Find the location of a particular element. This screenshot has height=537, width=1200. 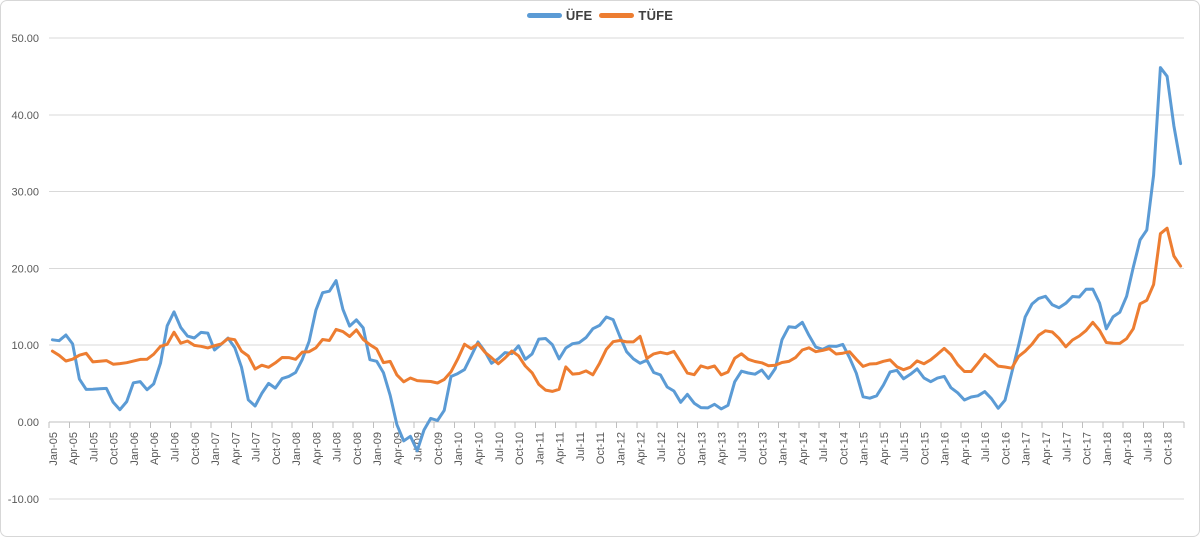

x-axis-label: Jul-13 is located at coordinates (743, 447).